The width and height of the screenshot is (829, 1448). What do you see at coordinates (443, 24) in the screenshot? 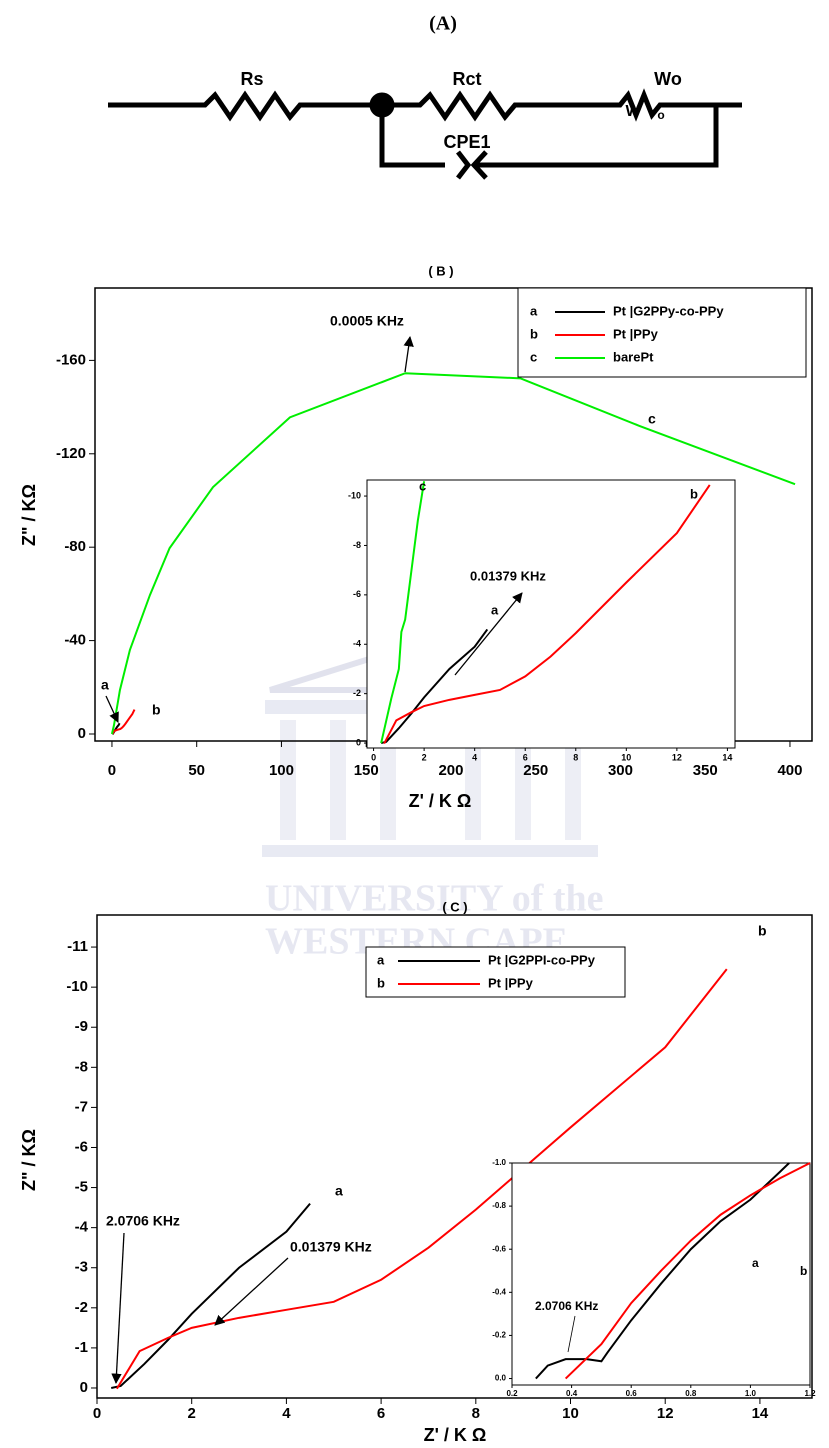
I see `panel-title: (A)` at bounding box center [443, 24].